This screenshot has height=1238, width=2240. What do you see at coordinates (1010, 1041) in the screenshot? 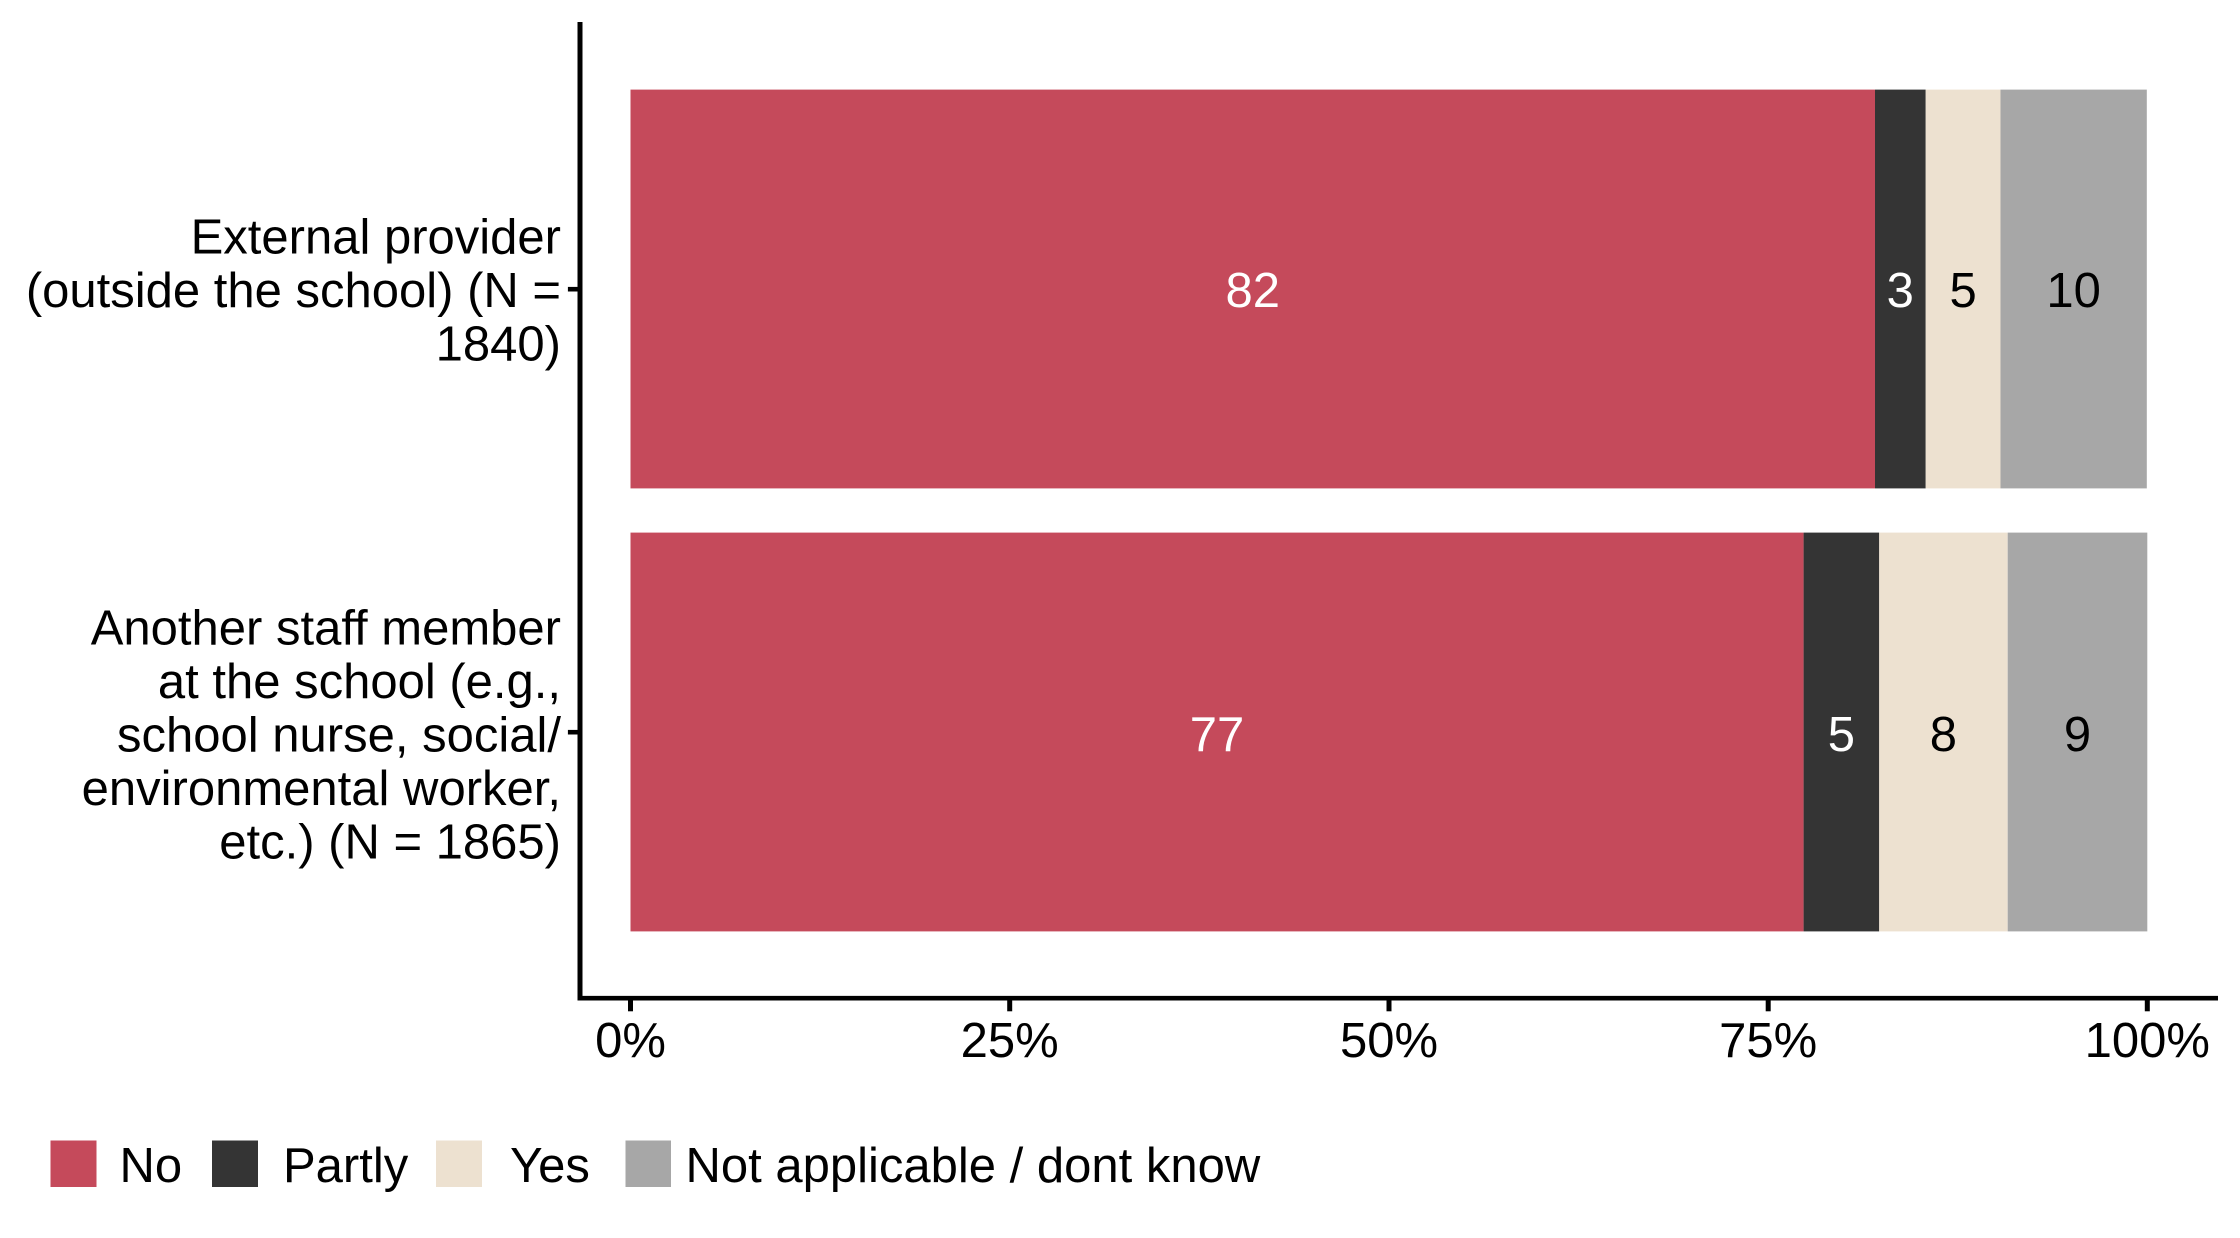
I see `svg-text: 25%` at bounding box center [1010, 1041].